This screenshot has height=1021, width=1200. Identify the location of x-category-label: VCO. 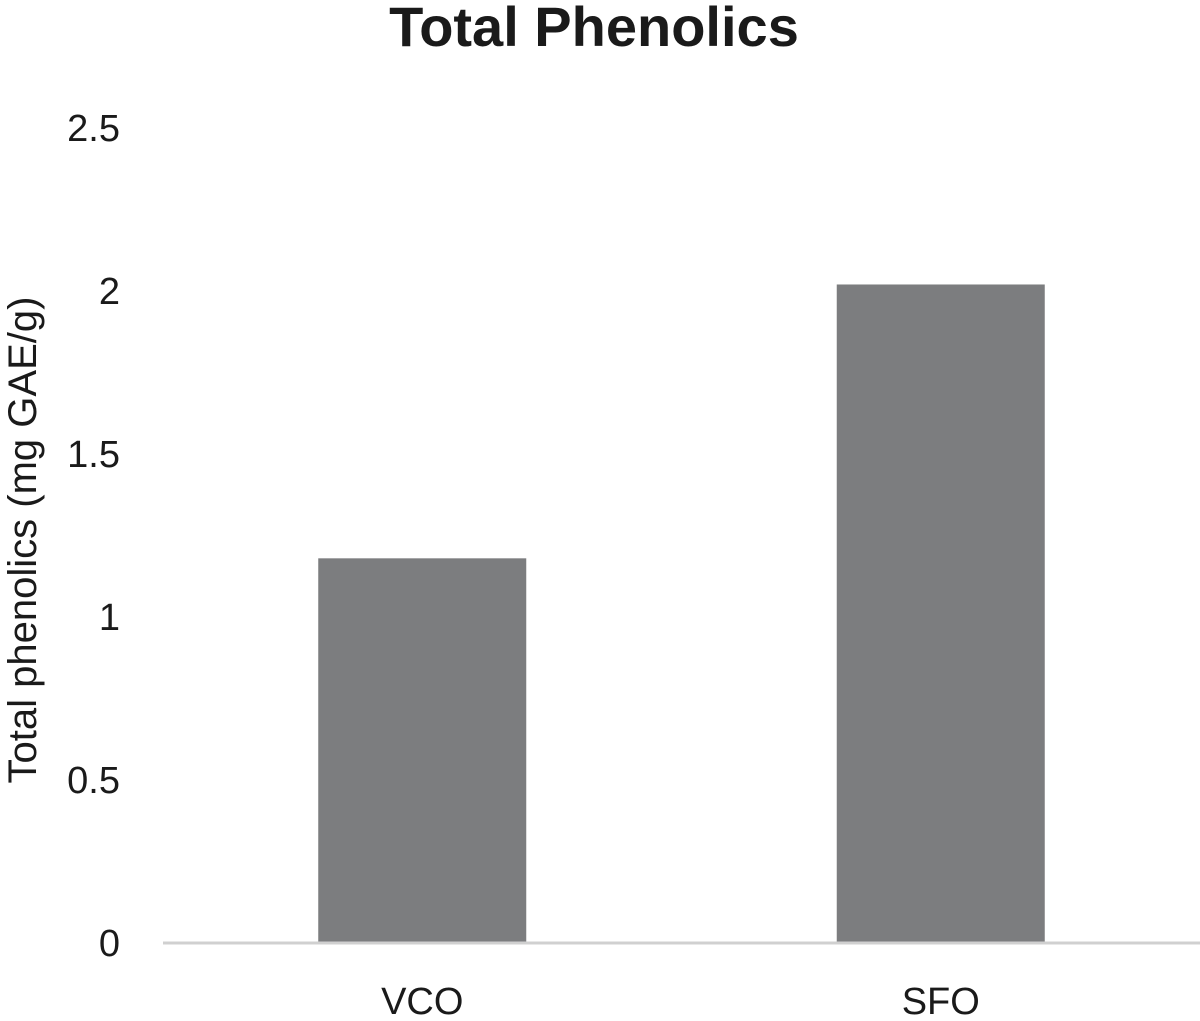
(422, 998).